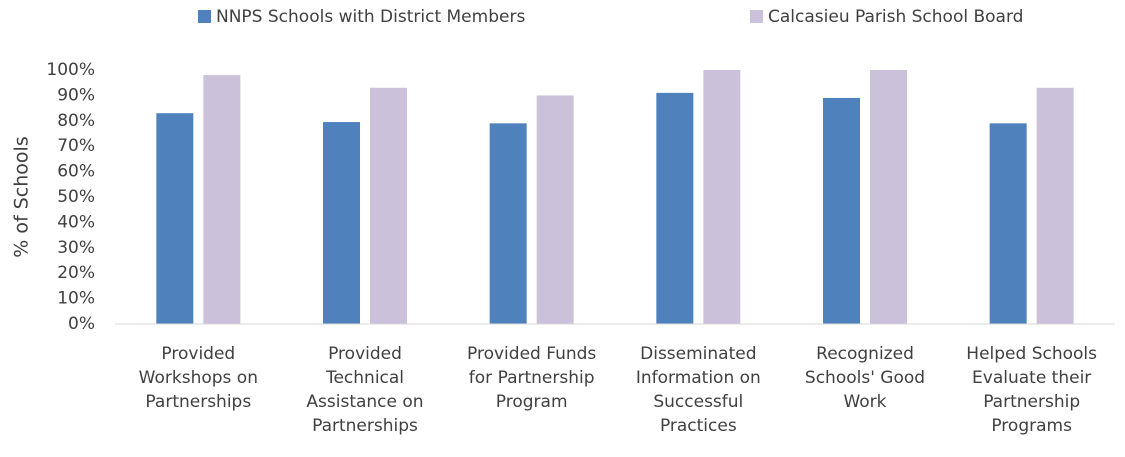 The width and height of the screenshot is (1125, 457). I want to click on y-axis-label: % of Schools, so click(22, 196).